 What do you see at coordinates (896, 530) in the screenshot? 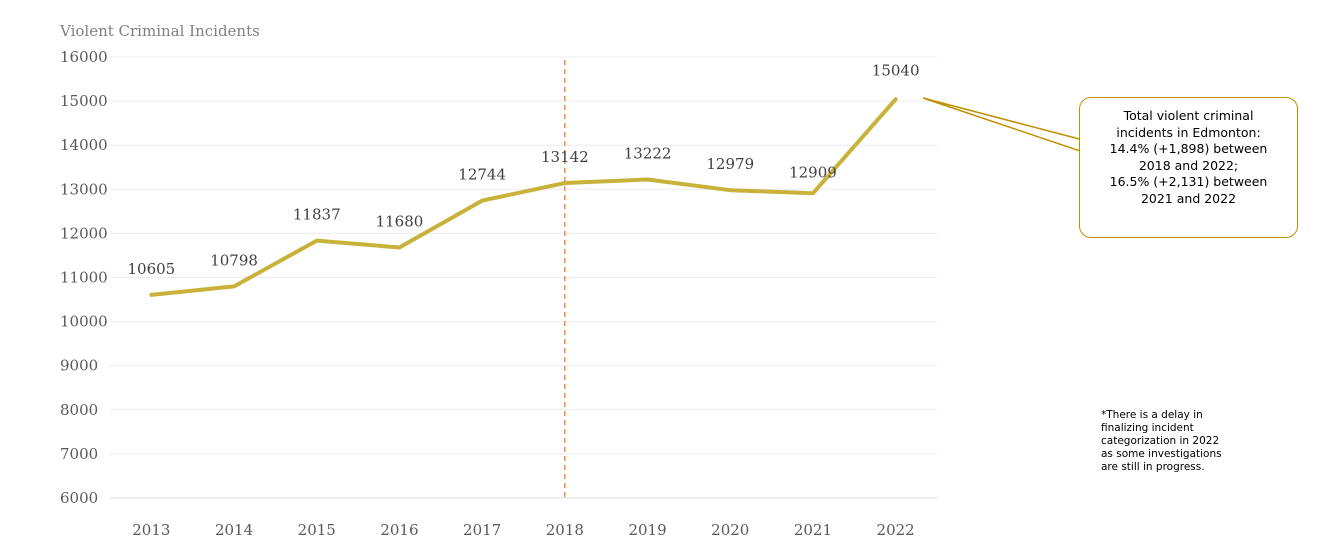
I see `x-tick-label: 2022` at bounding box center [896, 530].